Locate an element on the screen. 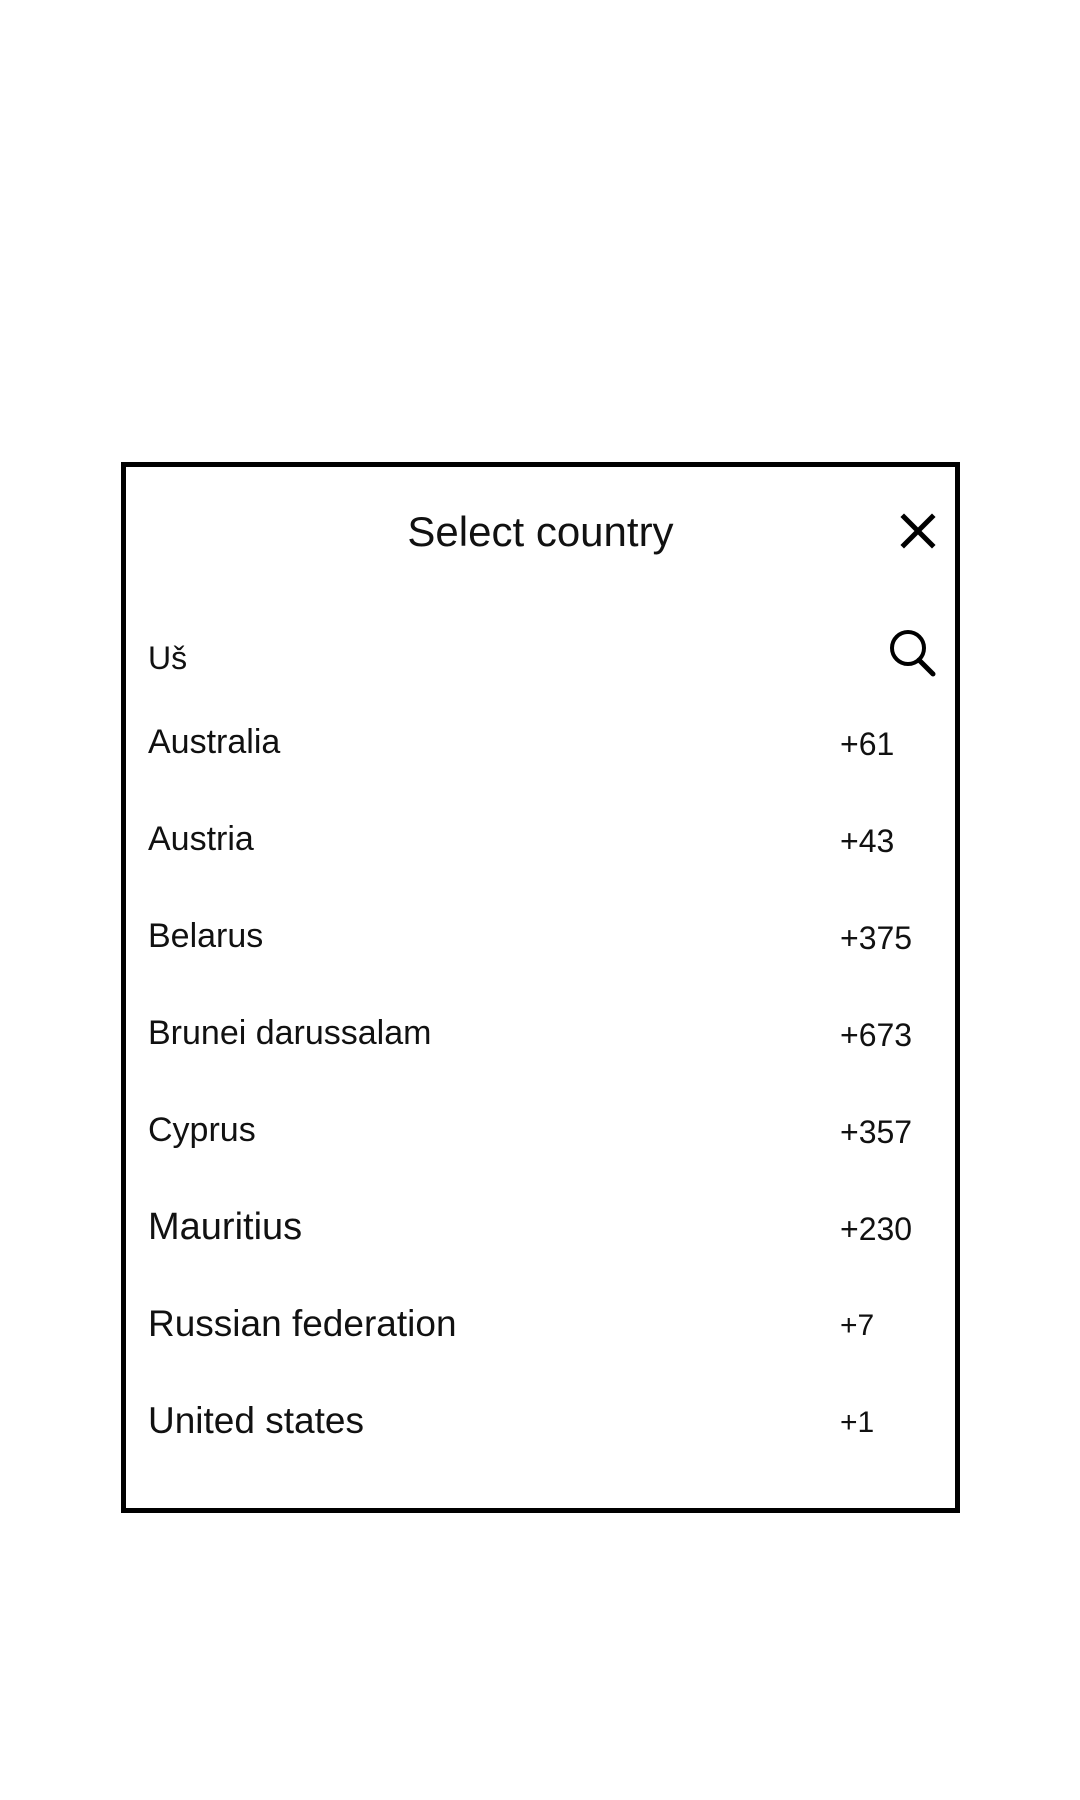  country-name: Belarus is located at coordinates (206, 936).